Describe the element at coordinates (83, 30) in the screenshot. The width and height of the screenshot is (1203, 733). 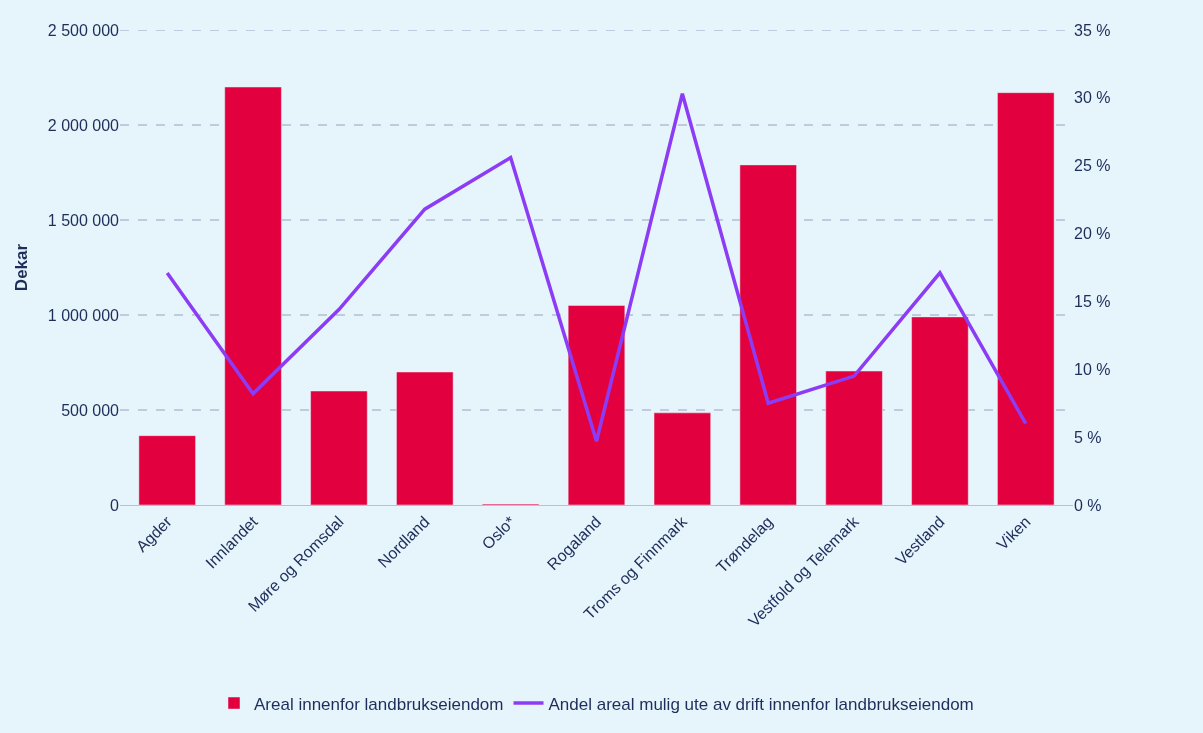
I see `y-tick-label: 2 500 000` at that location.